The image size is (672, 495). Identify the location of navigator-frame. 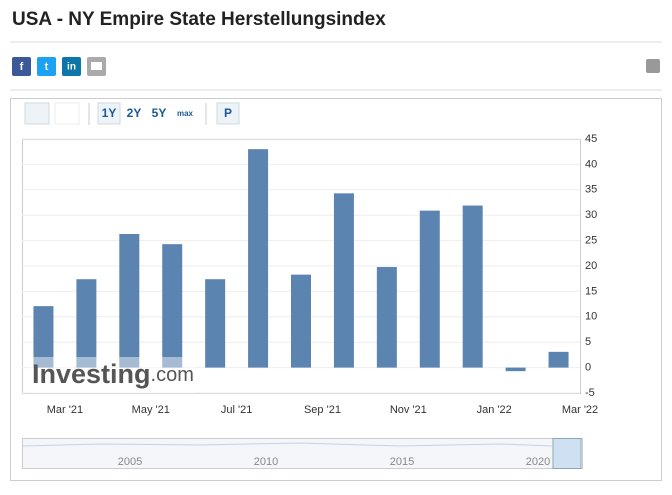
(302, 453).